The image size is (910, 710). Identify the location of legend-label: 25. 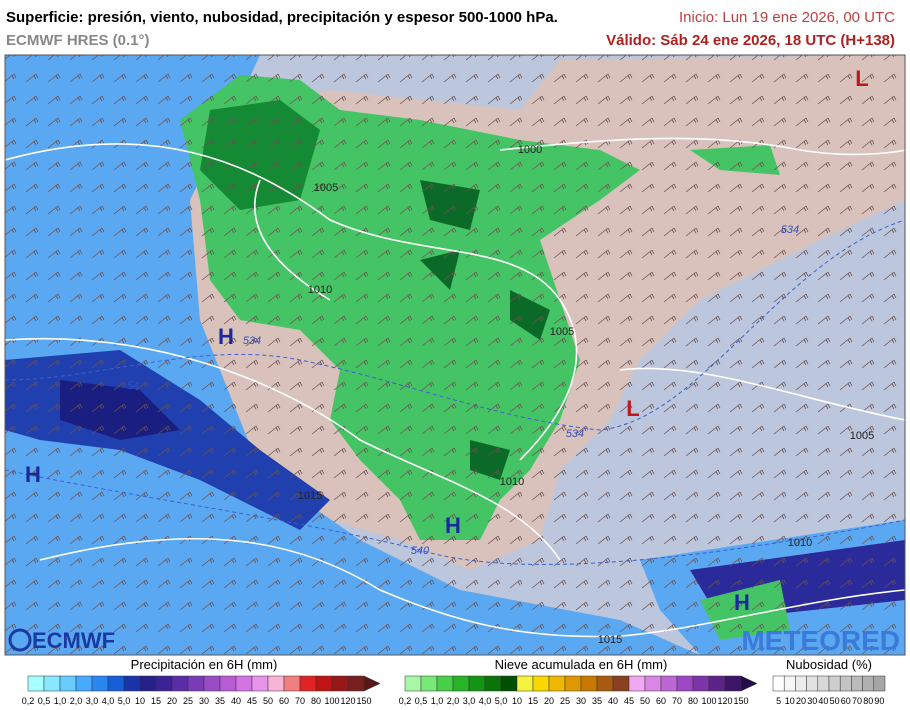
(565, 701).